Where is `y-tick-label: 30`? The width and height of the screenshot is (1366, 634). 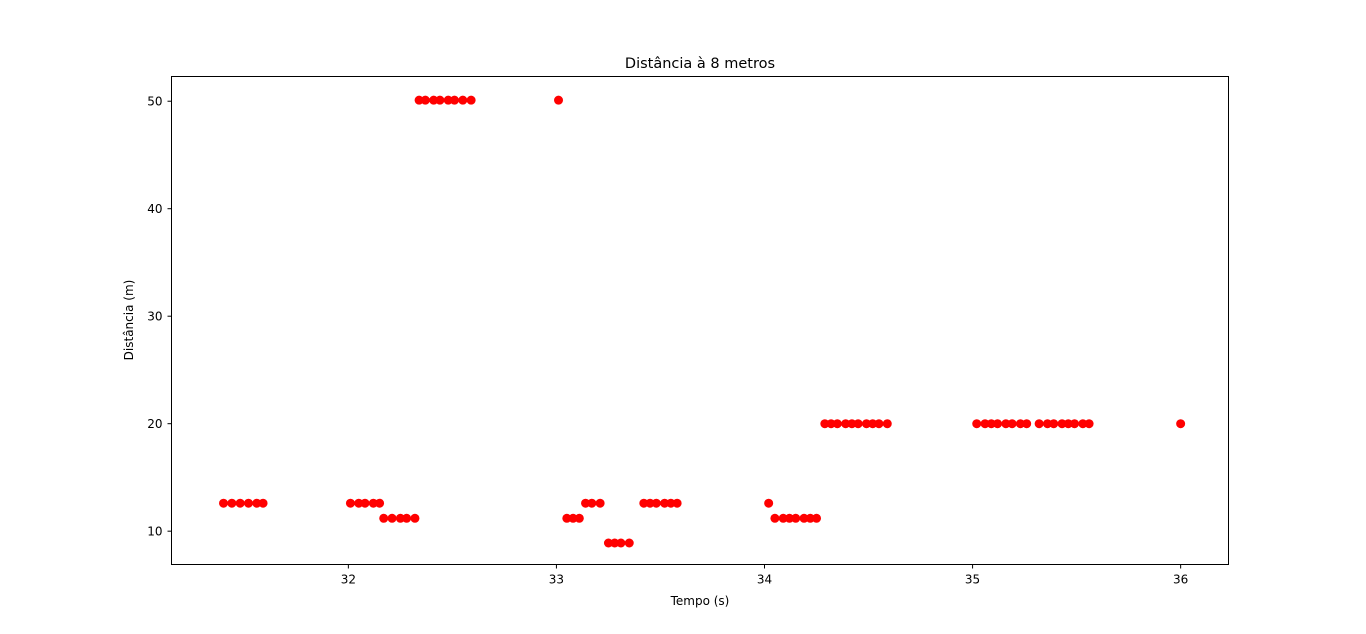 y-tick-label: 30 is located at coordinates (154, 317).